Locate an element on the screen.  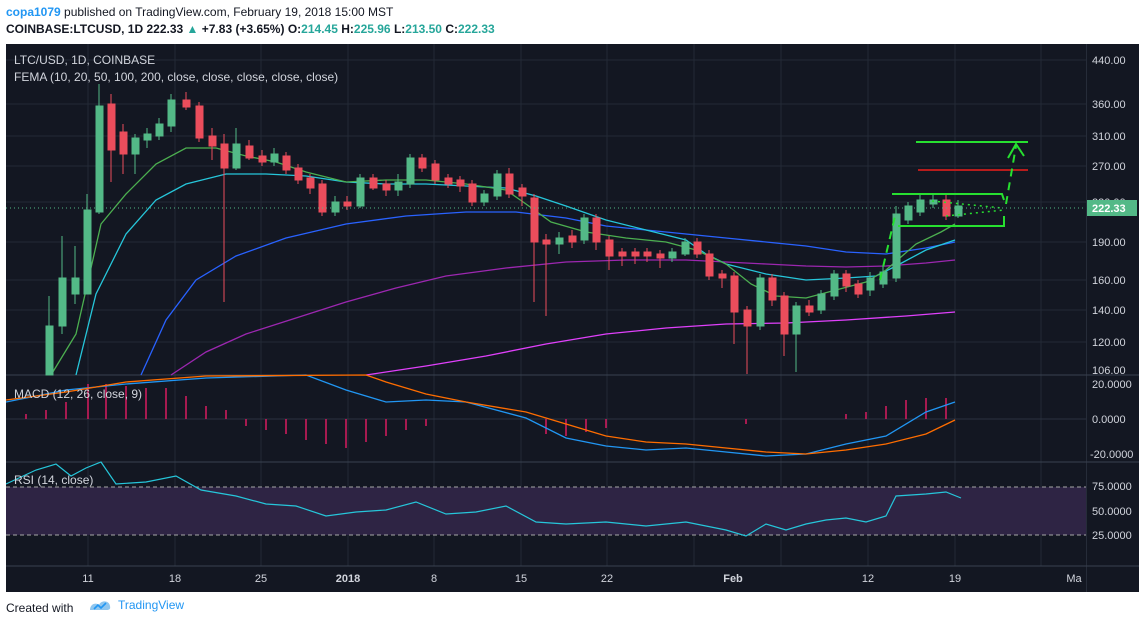
macd-line is located at coordinates (480, 415).